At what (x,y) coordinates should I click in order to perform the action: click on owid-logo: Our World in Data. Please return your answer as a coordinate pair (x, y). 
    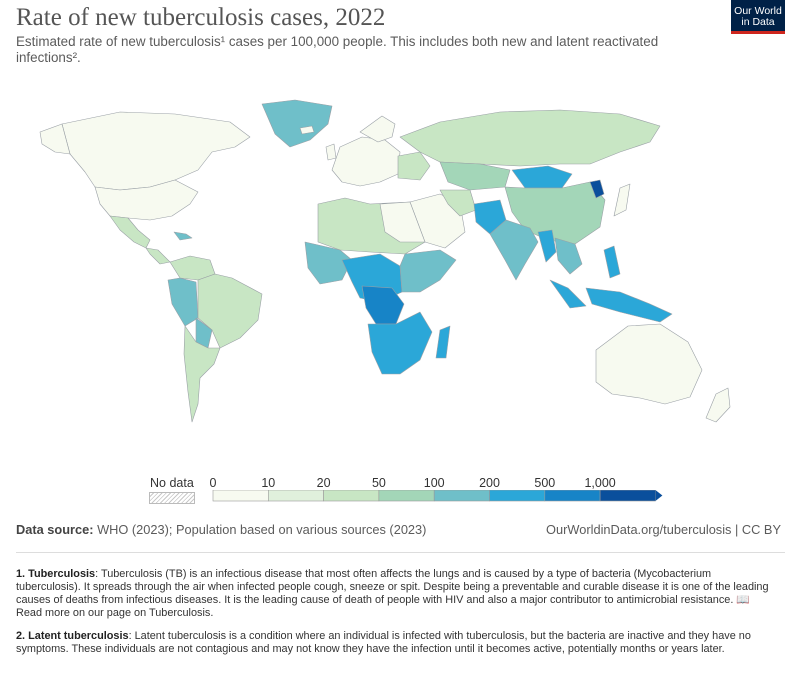
    Looking at the image, I should click on (758, 17).